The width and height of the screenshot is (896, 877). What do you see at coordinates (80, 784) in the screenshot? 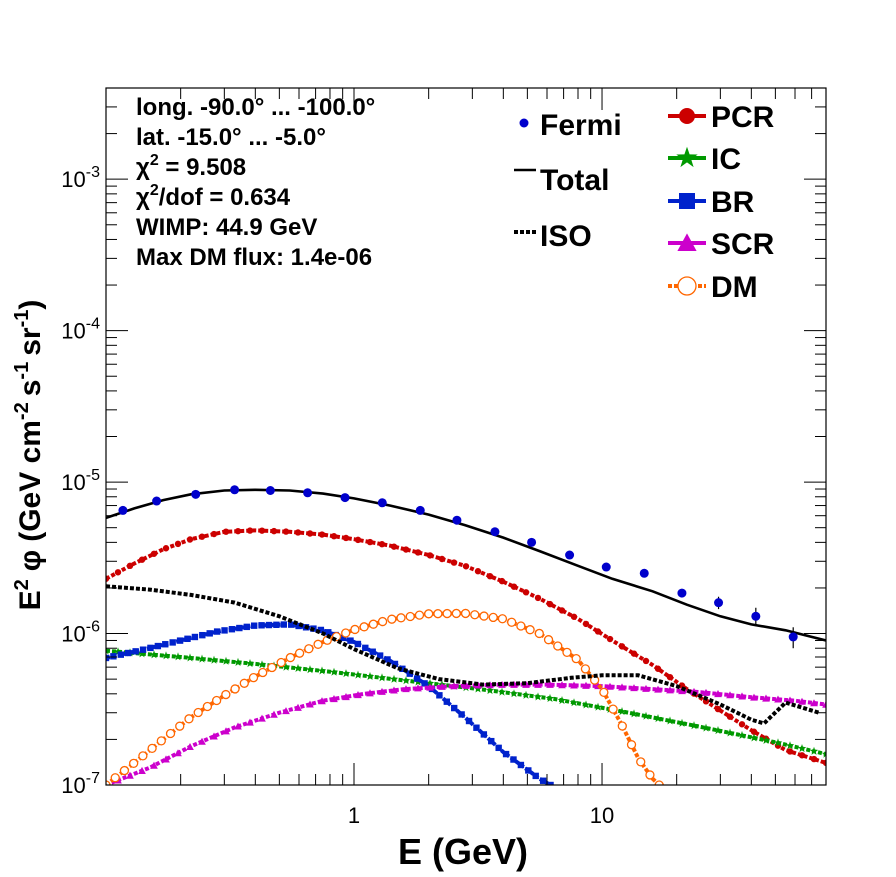
I see `y-tick-label: 10⁻⁷` at bounding box center [80, 784].